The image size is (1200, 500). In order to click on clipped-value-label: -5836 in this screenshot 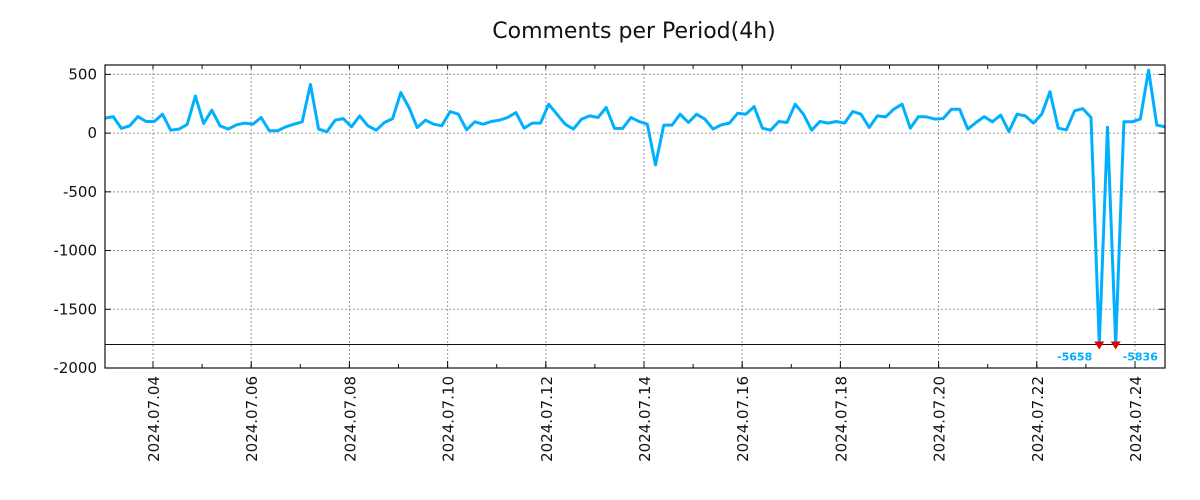, I will do `click(1141, 357)`.